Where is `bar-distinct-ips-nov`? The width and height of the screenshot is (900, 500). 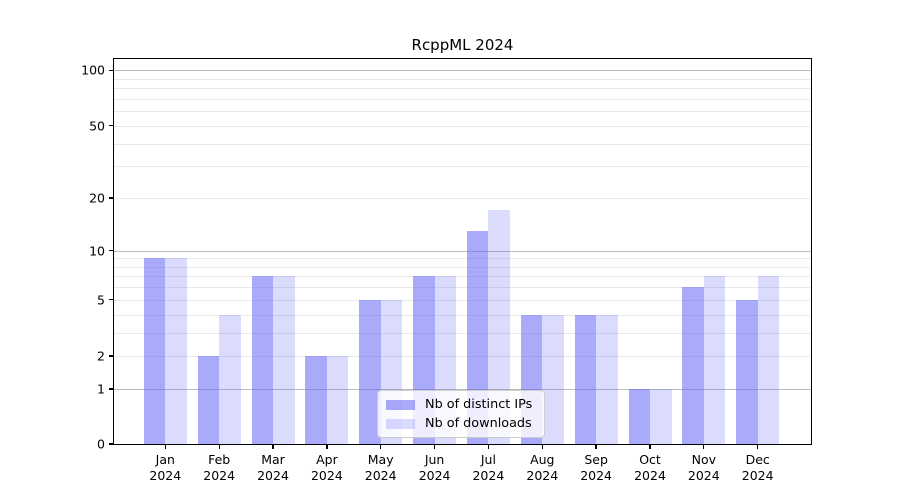
bar-distinct-ips-nov is located at coordinates (693, 365).